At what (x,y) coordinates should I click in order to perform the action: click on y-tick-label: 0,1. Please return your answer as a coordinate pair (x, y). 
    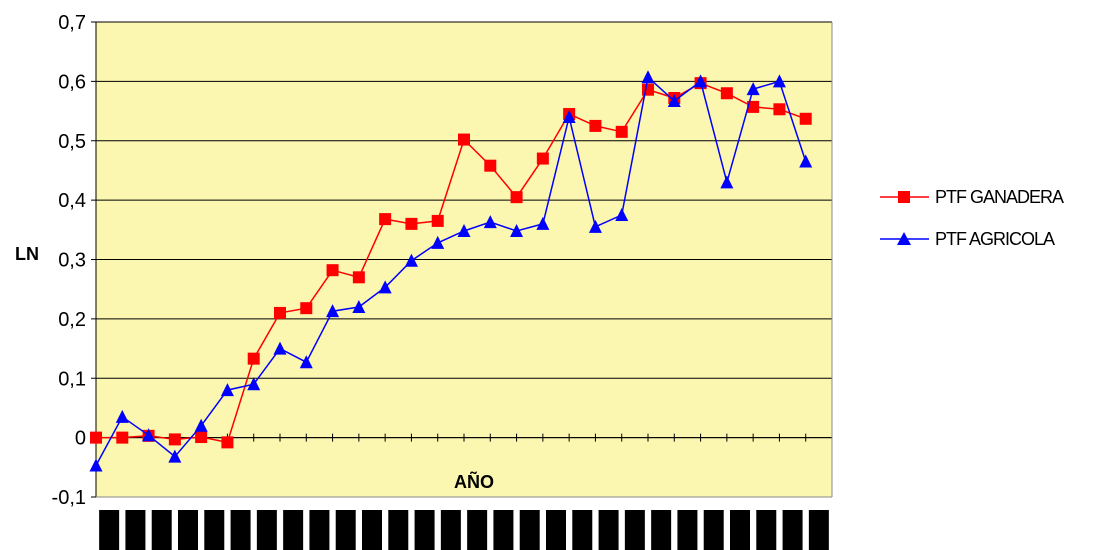
    Looking at the image, I should click on (72, 379).